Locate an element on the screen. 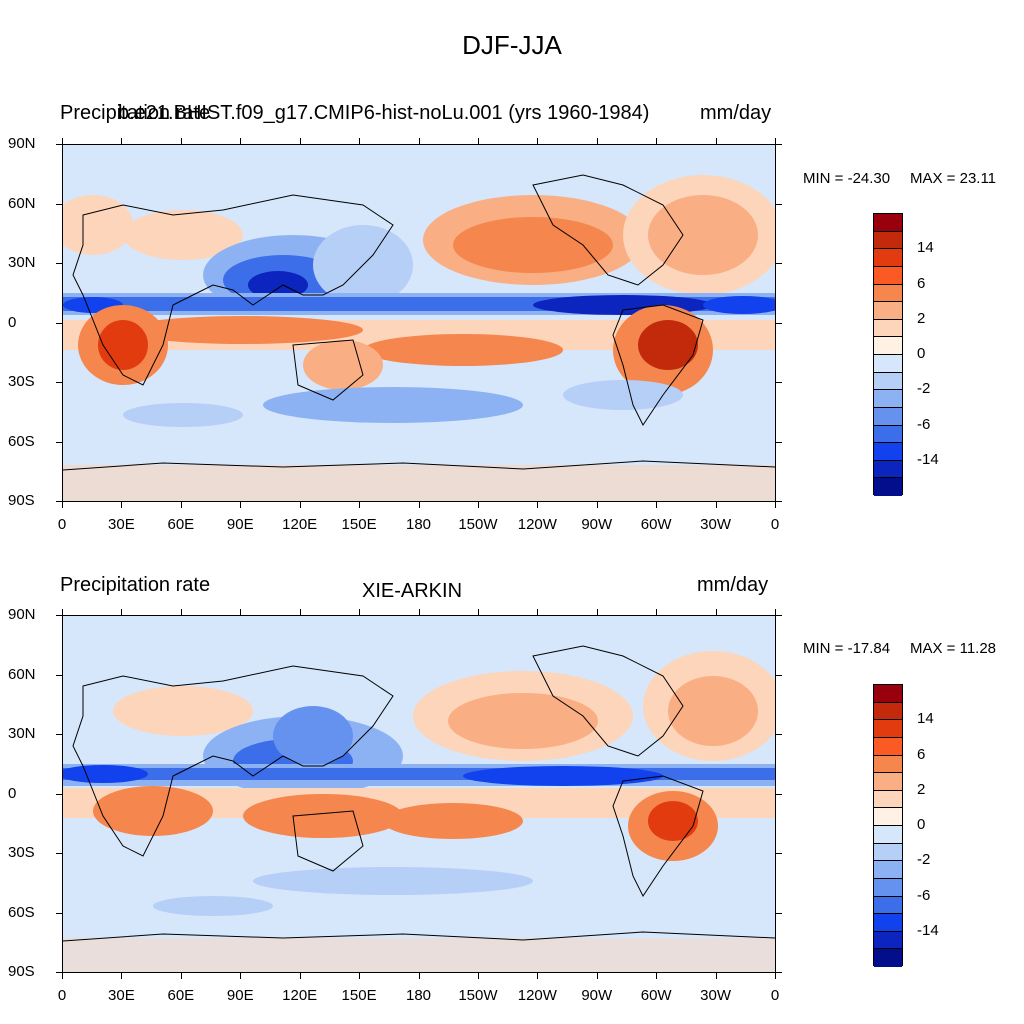  panel-2-lon-label: 90E is located at coordinates (240, 995).